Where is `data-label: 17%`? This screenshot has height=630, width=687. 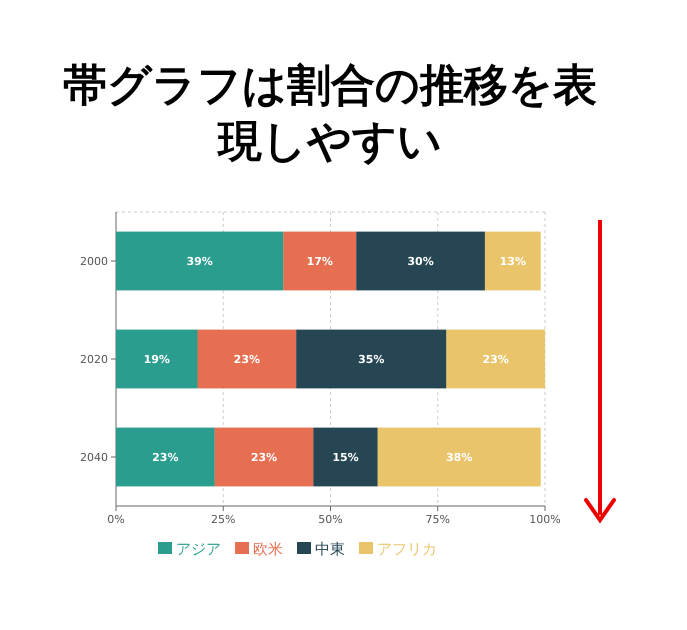 data-label: 17% is located at coordinates (319, 261).